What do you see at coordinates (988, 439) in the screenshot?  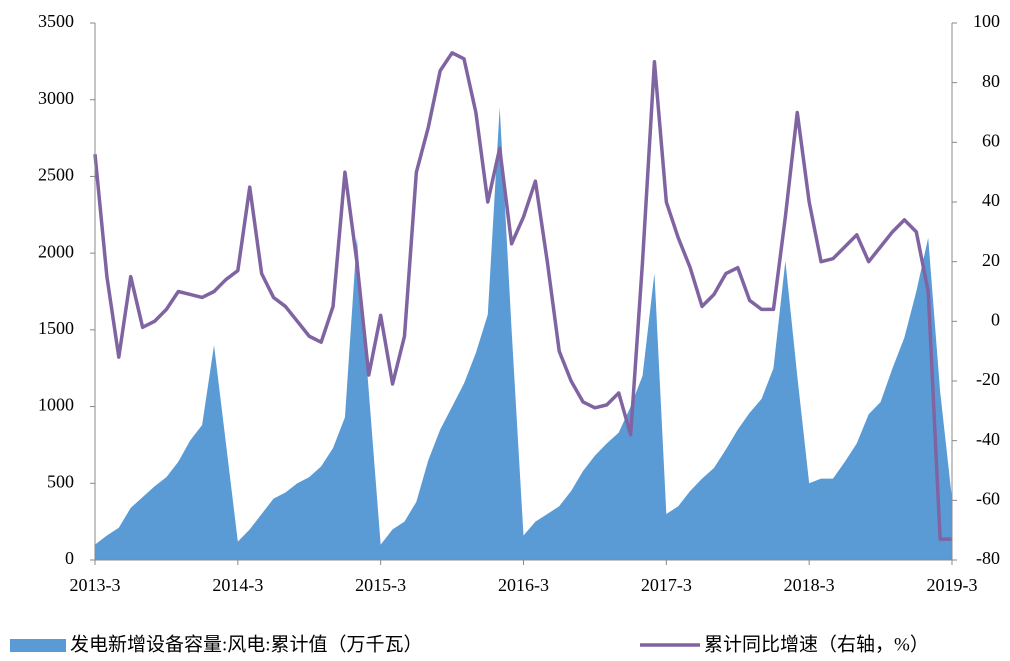 I see `y2-tick-label: -40` at bounding box center [988, 439].